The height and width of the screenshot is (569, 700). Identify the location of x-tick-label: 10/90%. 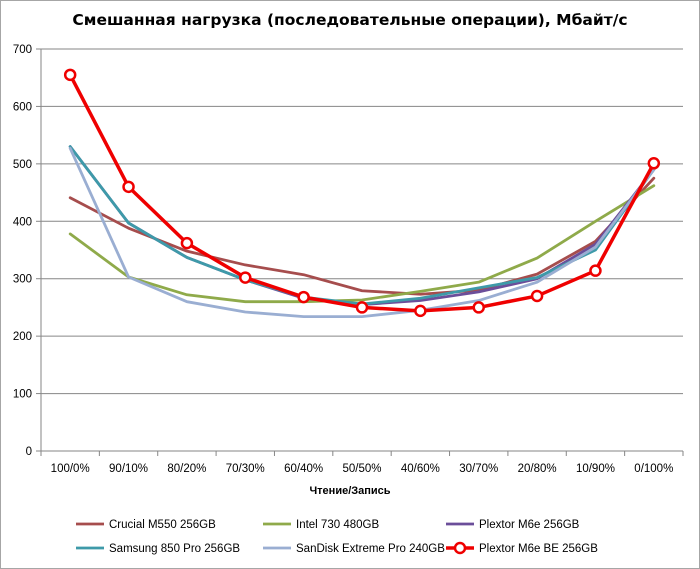
(595, 469).